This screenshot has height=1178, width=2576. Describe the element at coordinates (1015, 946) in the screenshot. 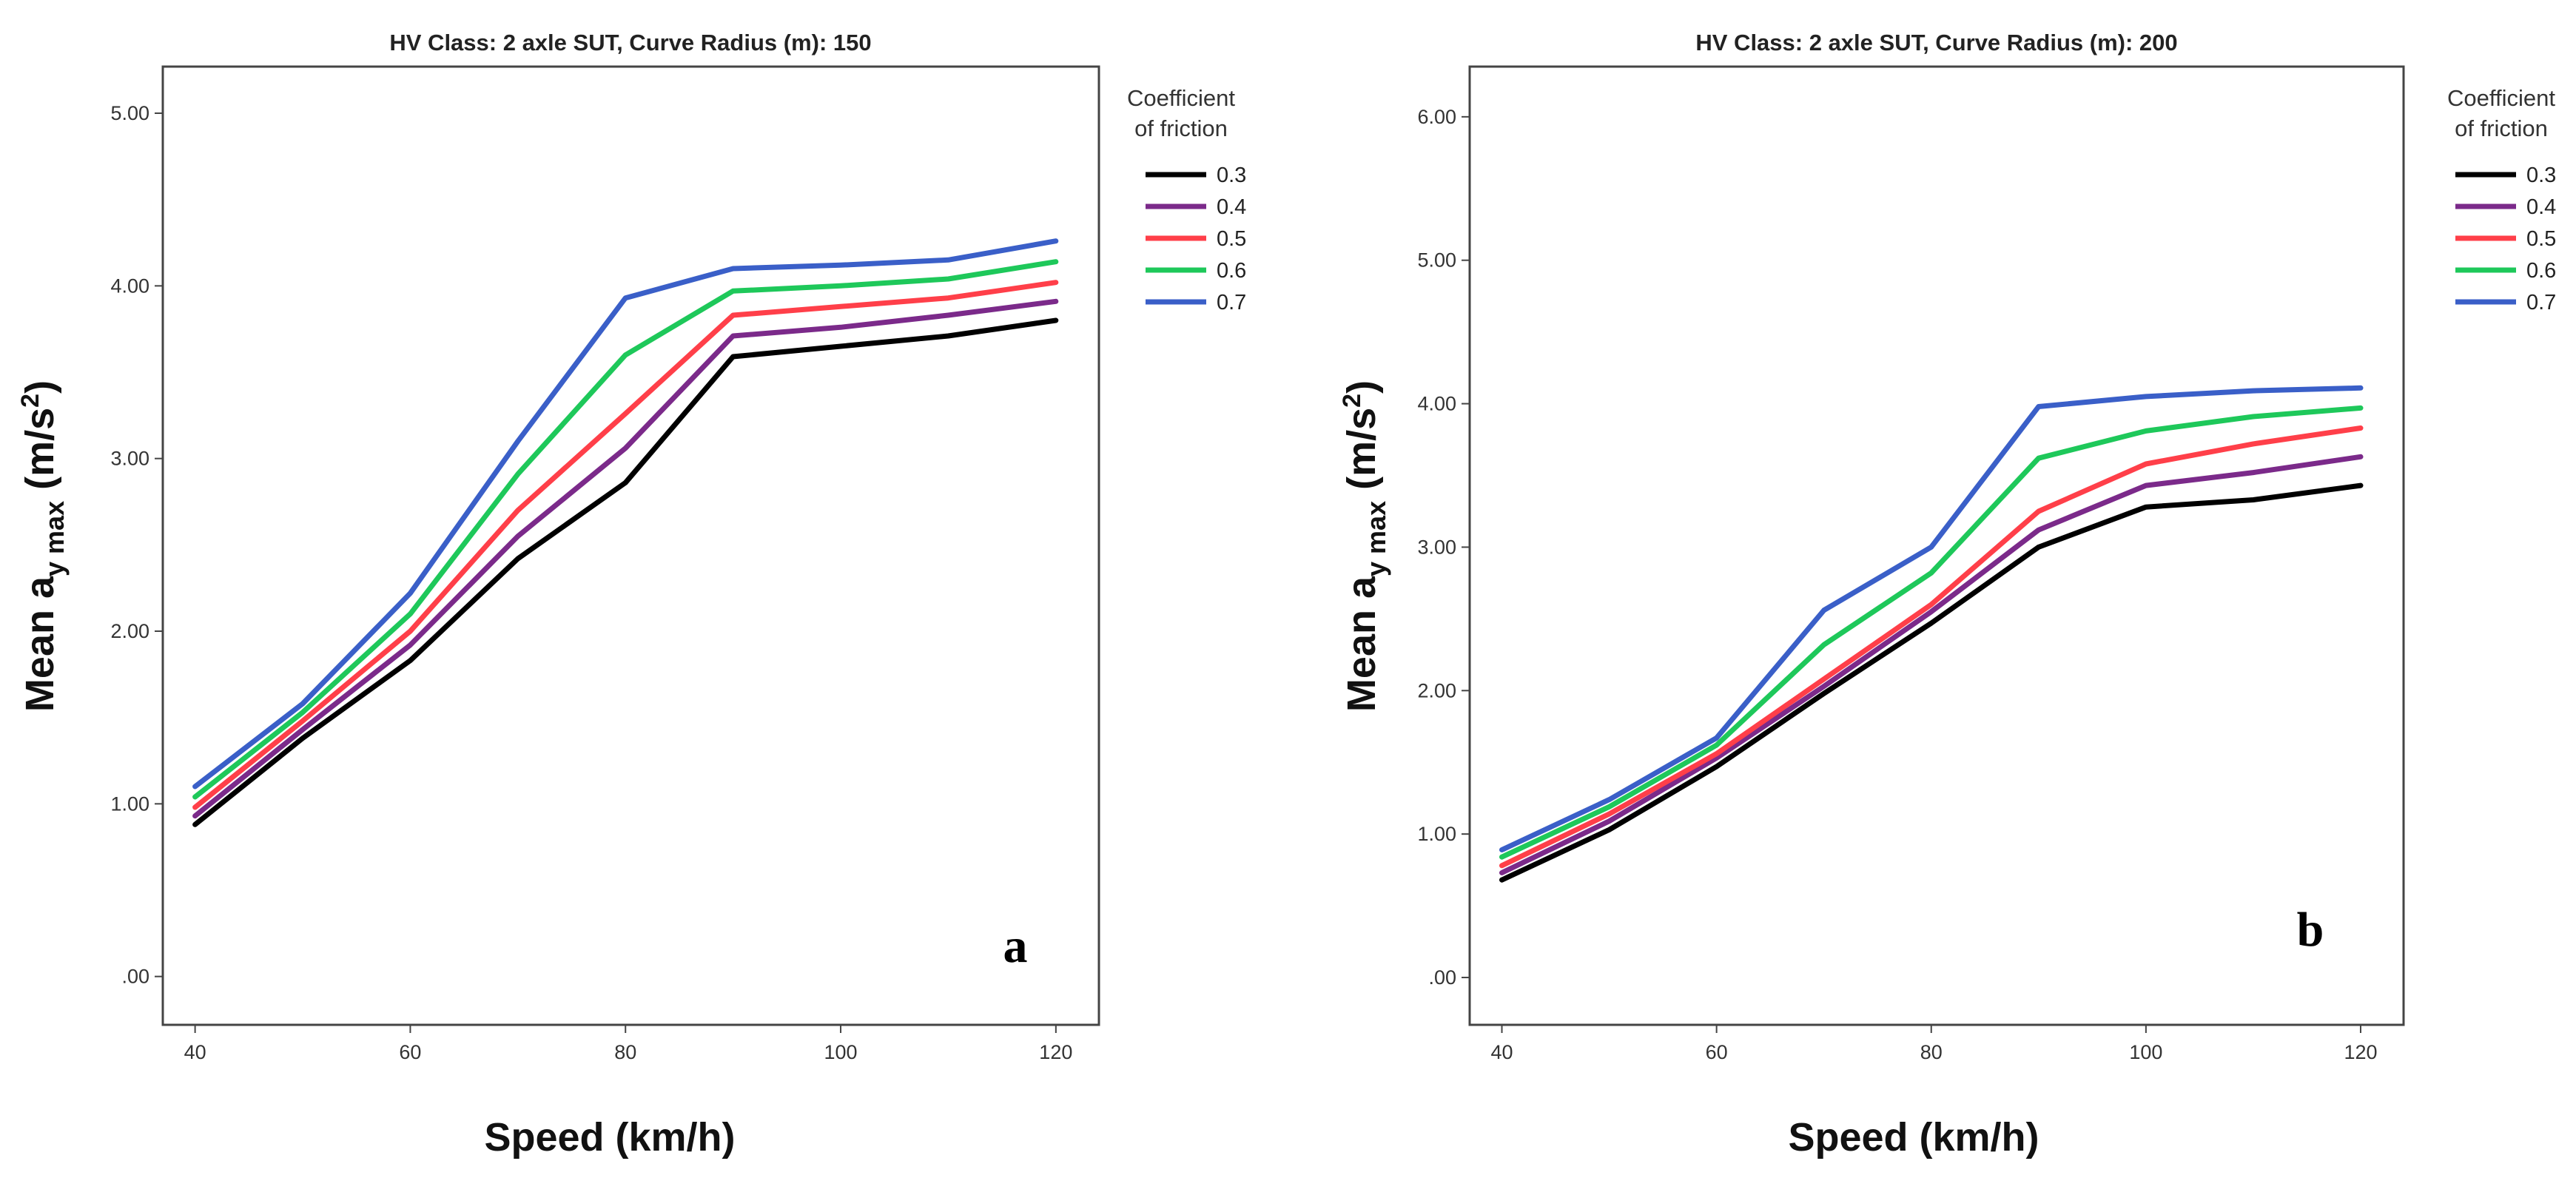

I see `panel-label: a` at that location.